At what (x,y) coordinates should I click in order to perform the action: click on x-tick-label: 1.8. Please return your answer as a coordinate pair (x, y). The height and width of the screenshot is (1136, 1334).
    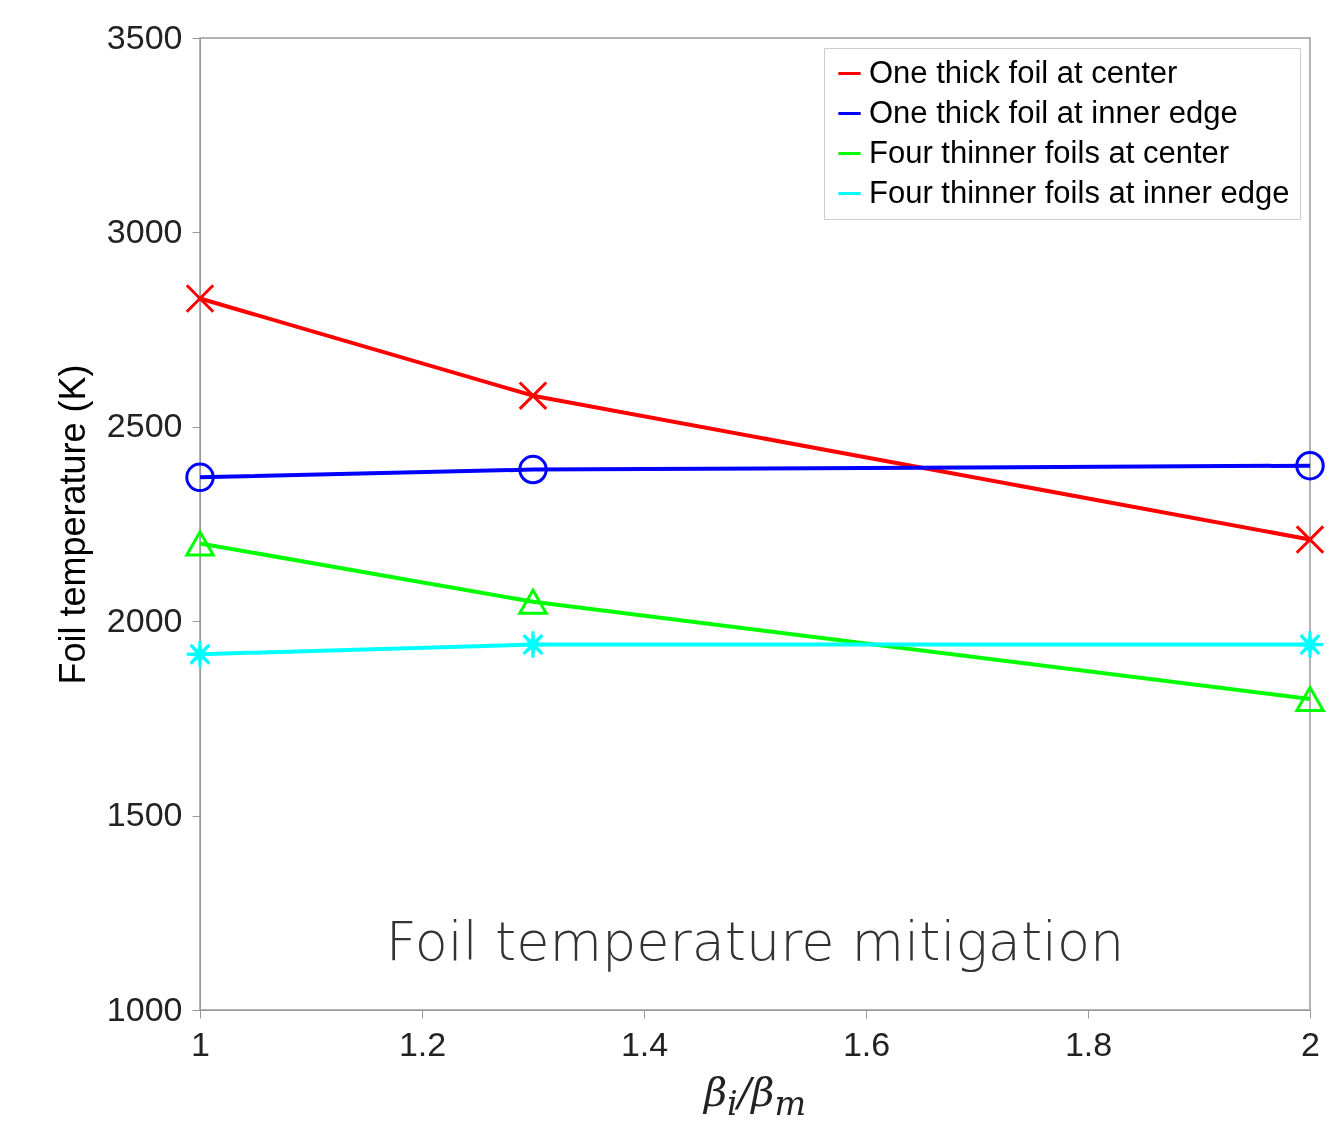
    Looking at the image, I should click on (1088, 1043).